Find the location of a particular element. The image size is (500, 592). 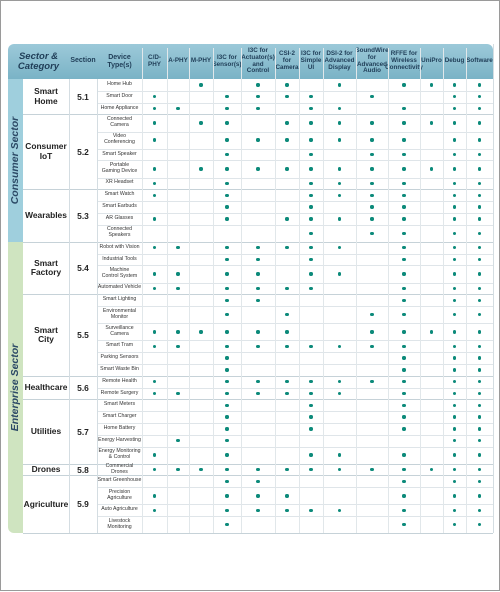

section-number: 5.8 is located at coordinates (83, 469).